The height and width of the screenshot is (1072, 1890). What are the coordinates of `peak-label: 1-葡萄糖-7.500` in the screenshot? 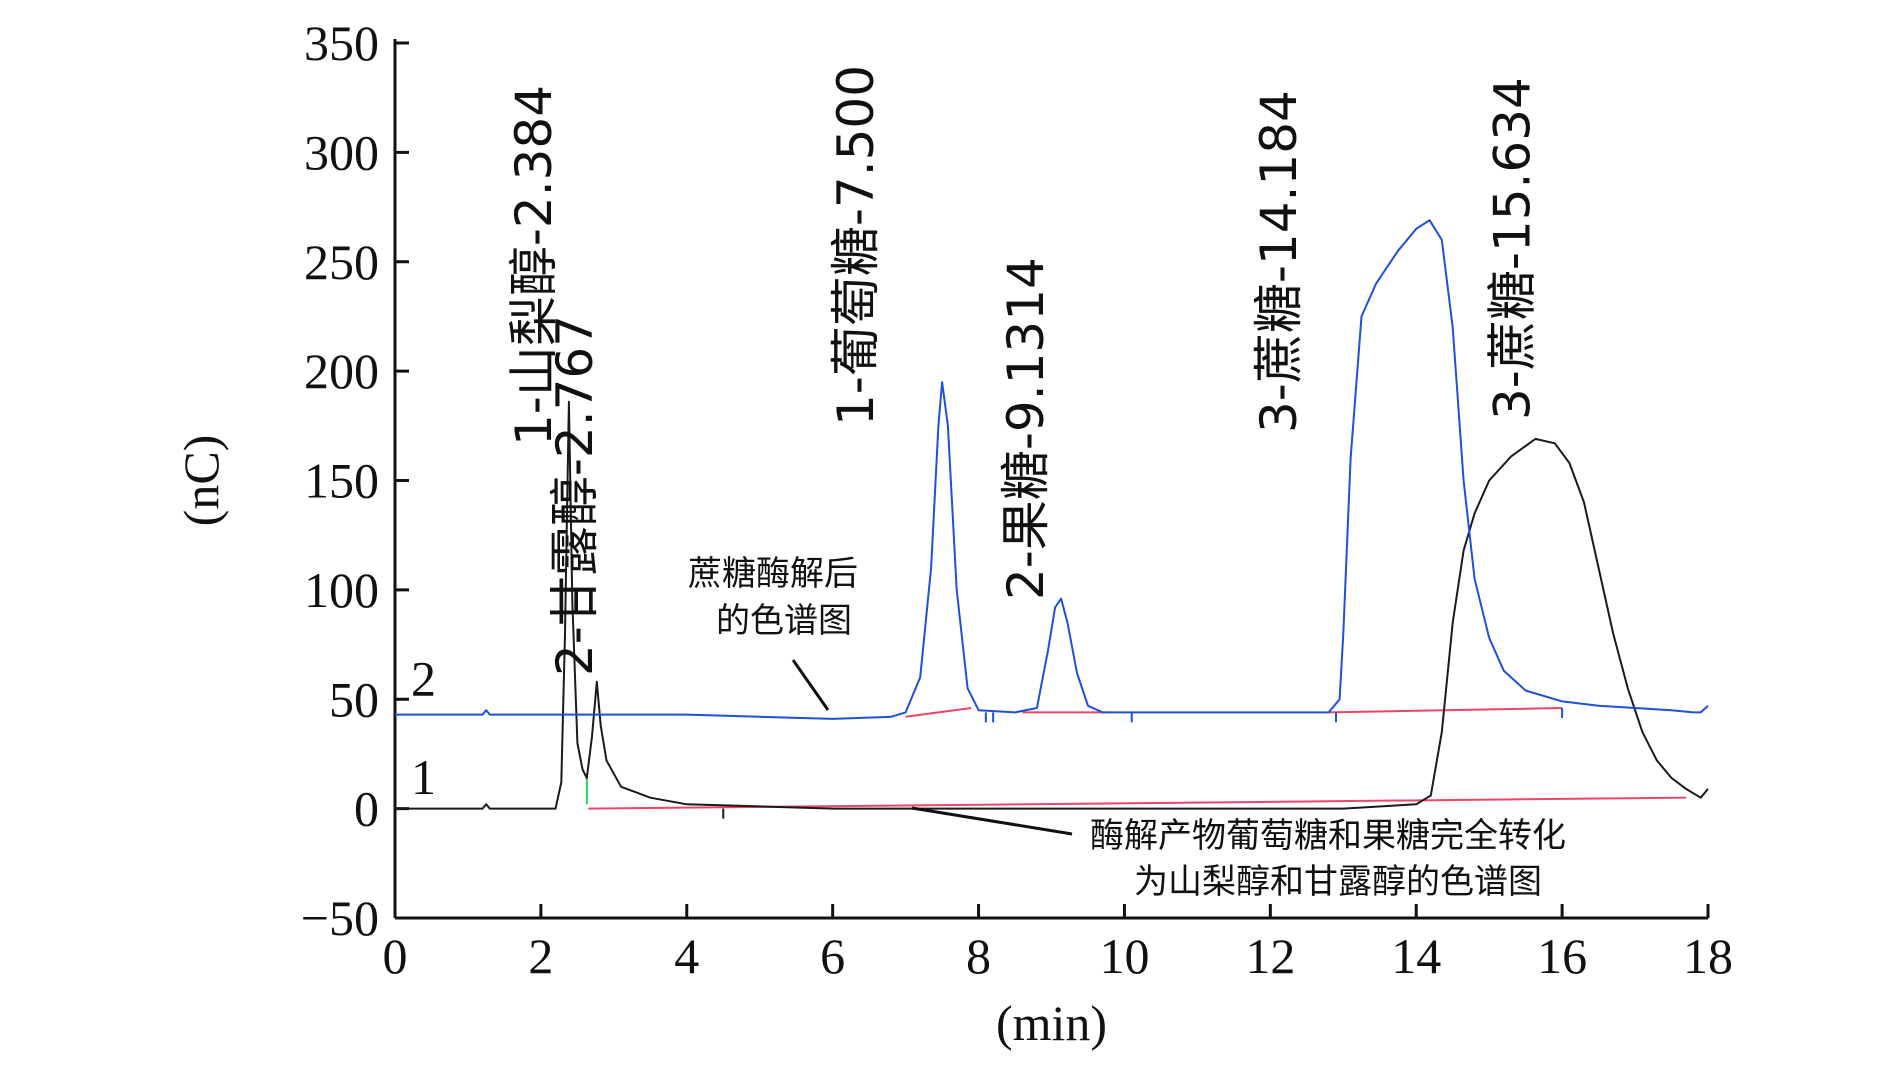 It's located at (856, 245).